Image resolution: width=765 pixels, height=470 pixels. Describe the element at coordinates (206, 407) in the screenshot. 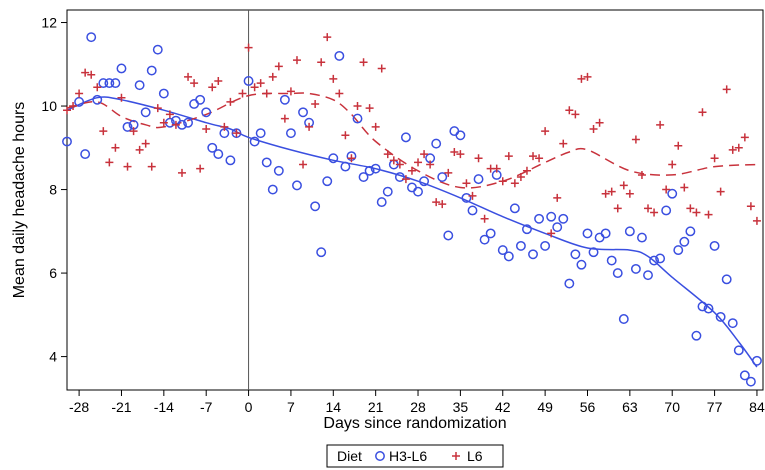

I see `x-tick-label: -7` at that location.